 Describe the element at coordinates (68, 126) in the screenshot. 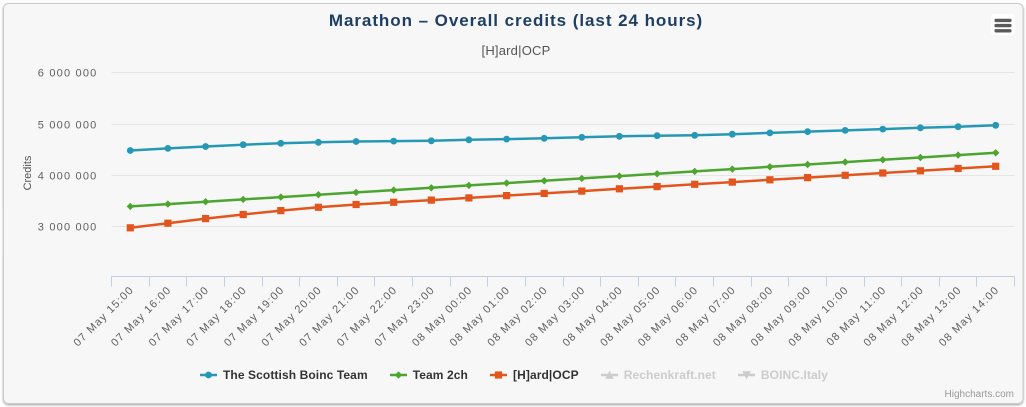

I see `svg-text: 5 000 000` at that location.